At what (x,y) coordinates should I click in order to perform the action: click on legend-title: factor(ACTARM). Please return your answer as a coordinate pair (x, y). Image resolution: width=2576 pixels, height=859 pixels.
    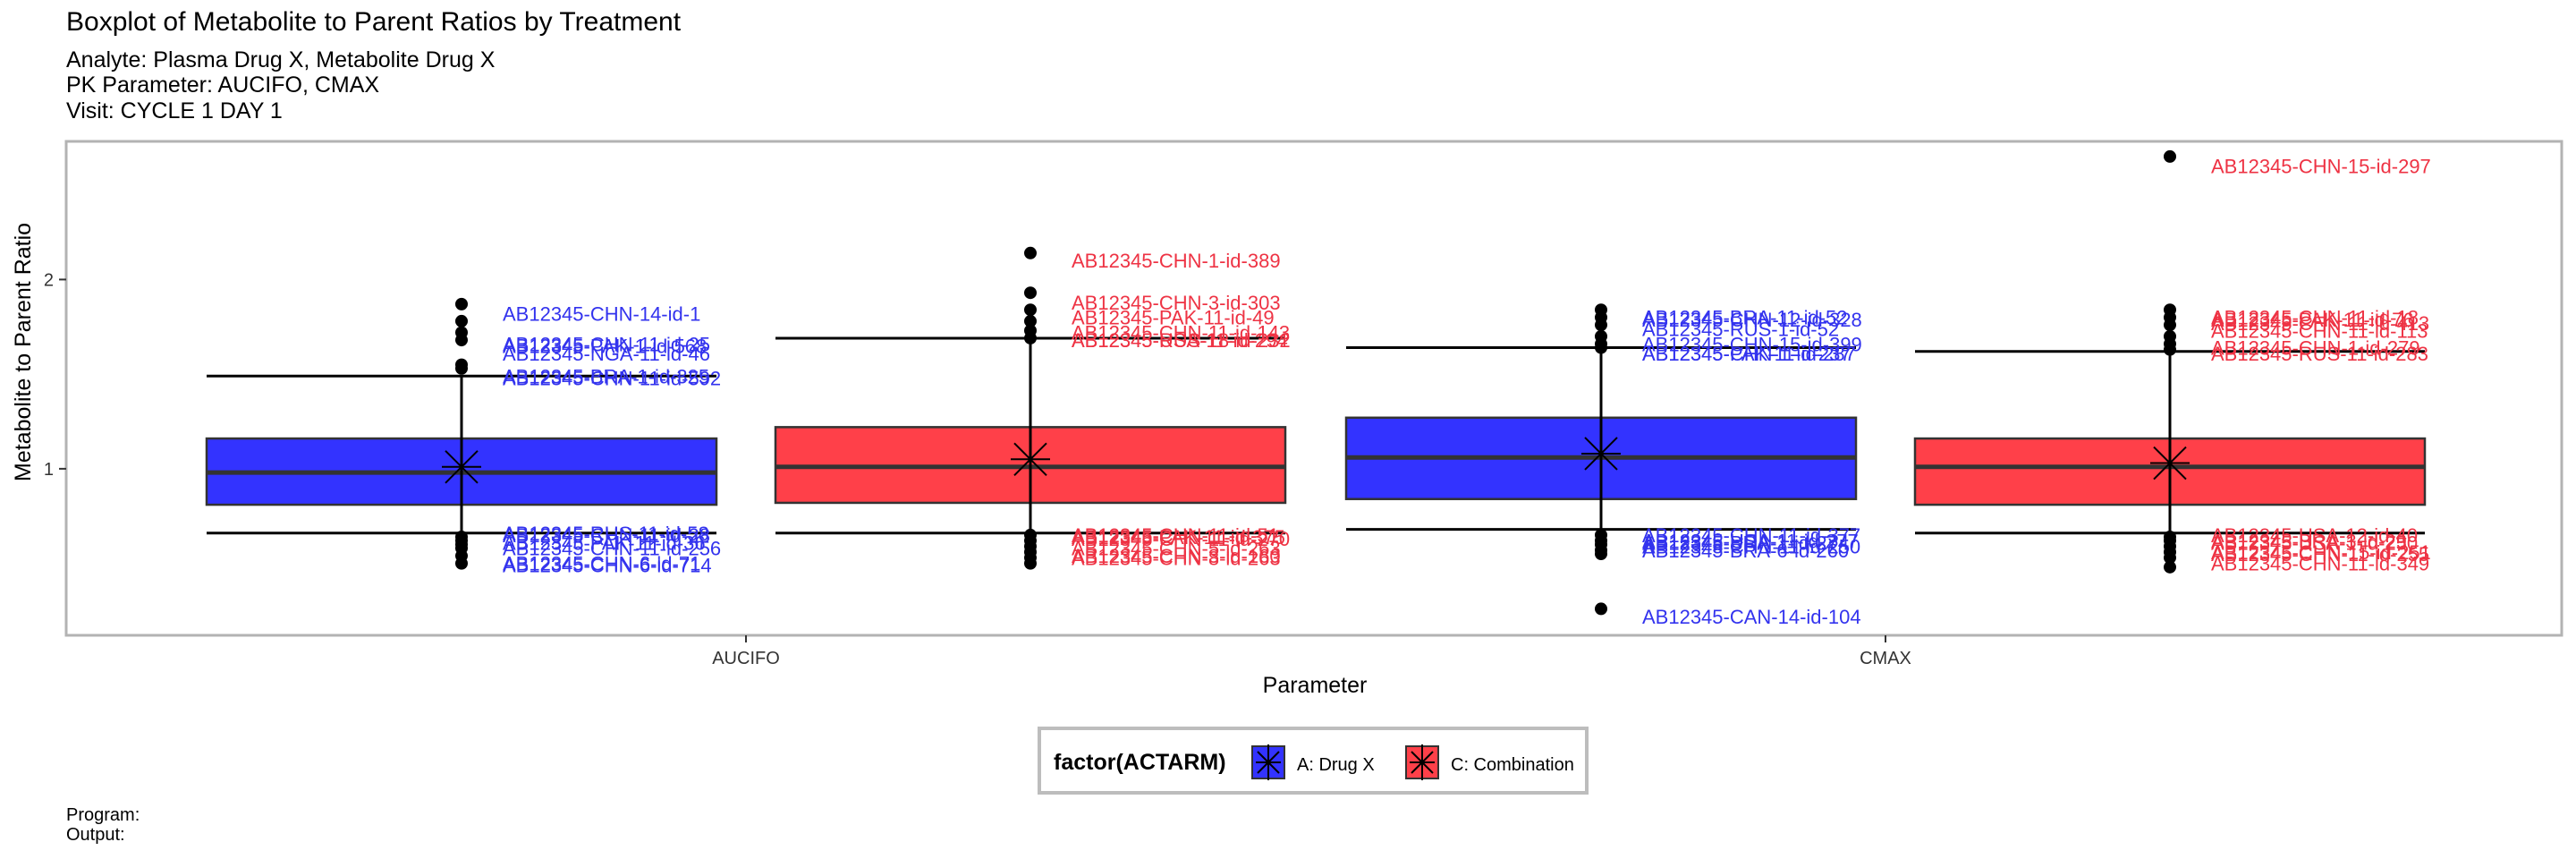
    Looking at the image, I should click on (1140, 762).